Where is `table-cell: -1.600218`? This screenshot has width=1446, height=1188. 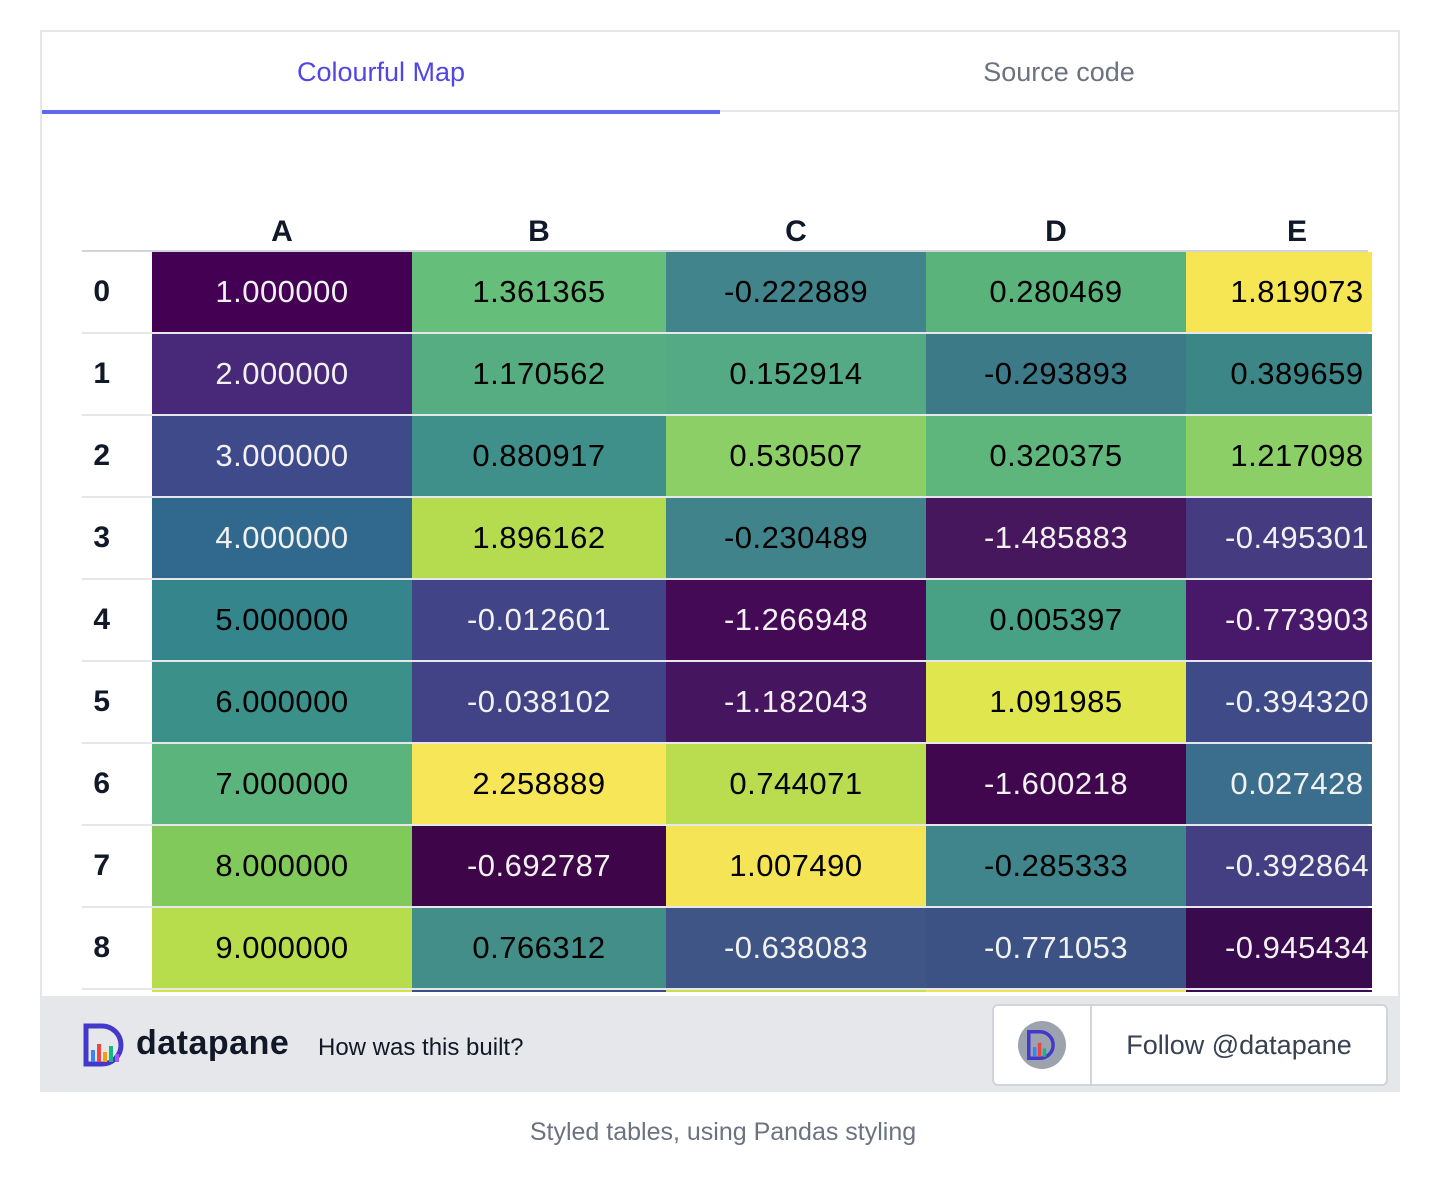
table-cell: -1.600218 is located at coordinates (1056, 784).